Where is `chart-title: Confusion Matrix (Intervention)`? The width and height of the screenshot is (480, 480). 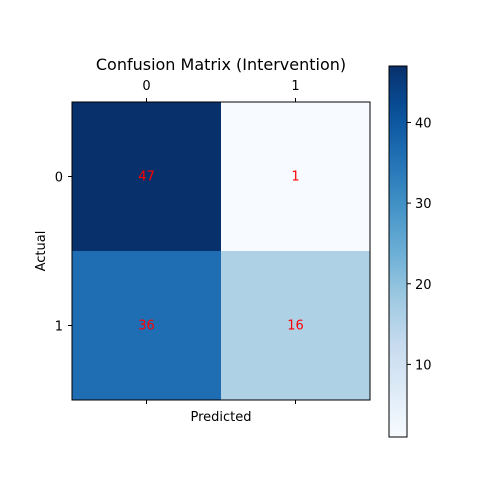
chart-title: Confusion Matrix (Intervention) is located at coordinates (221, 64).